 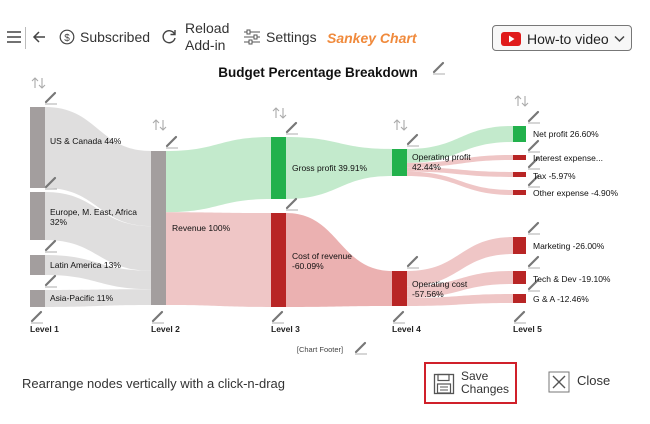 What do you see at coordinates (278, 260) in the screenshot?
I see `sankey-node-cor` at bounding box center [278, 260].